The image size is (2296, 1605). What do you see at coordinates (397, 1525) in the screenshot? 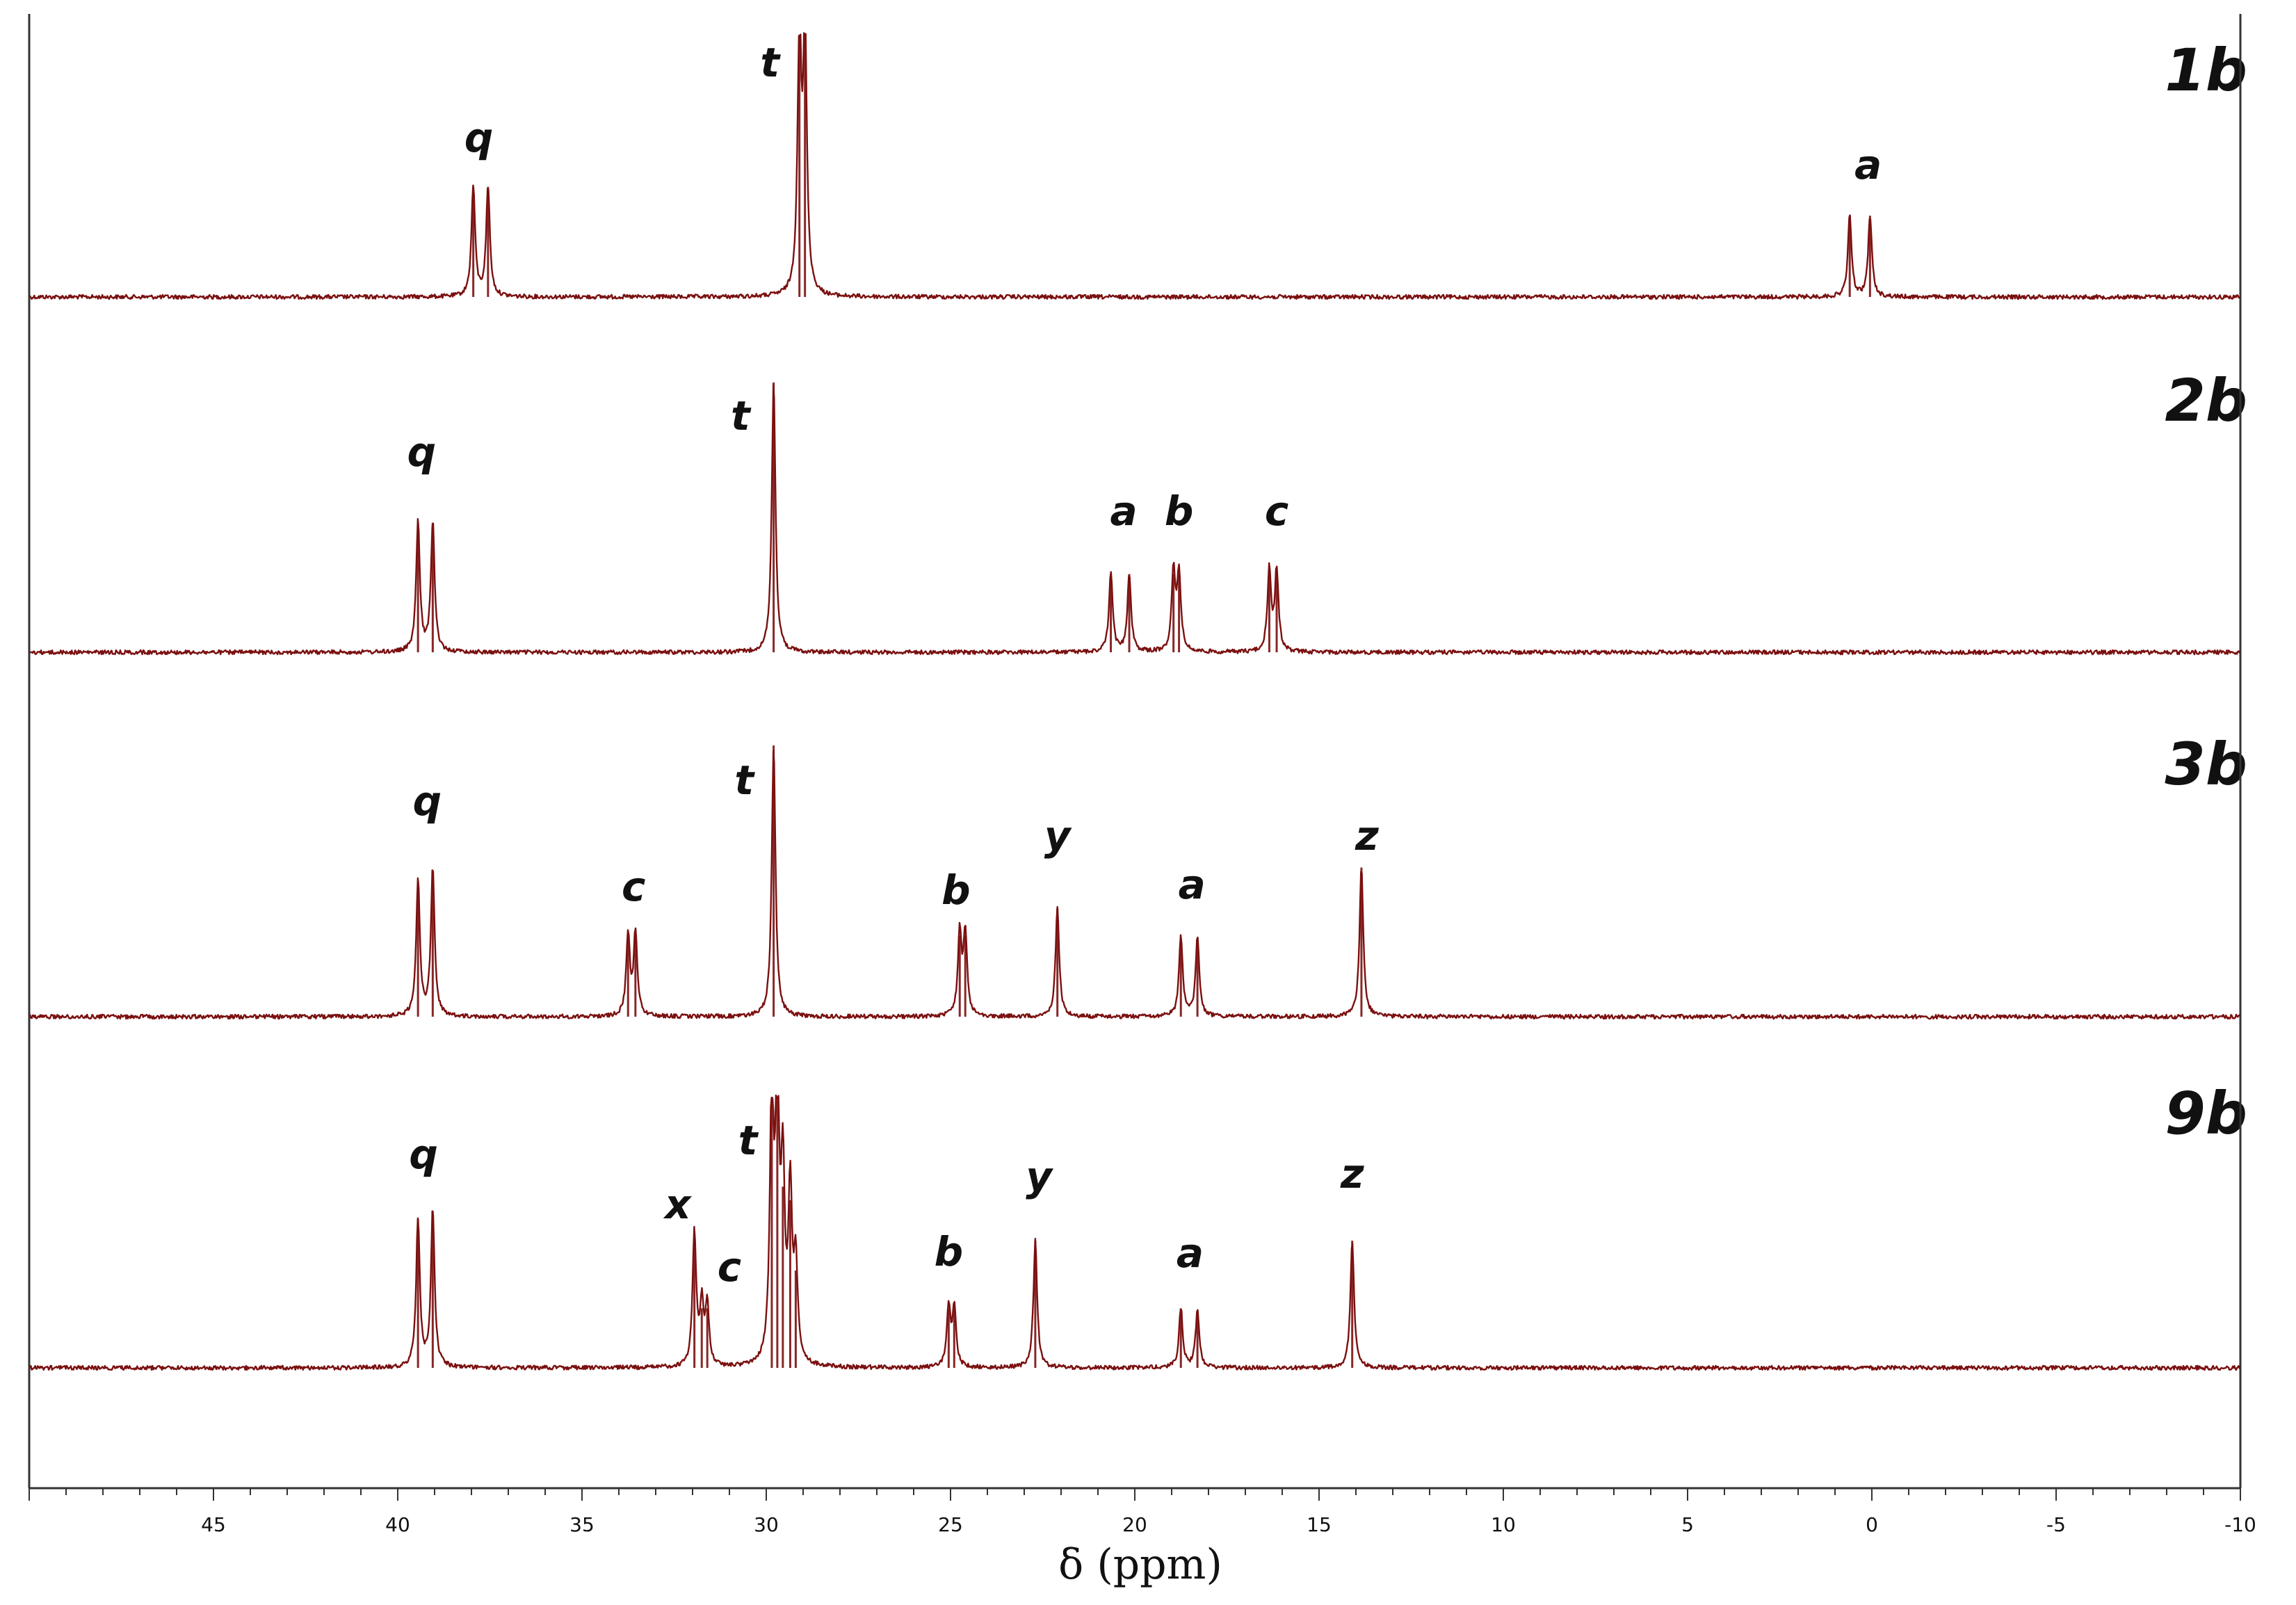
I see `tick-label-40: 40` at bounding box center [397, 1525].